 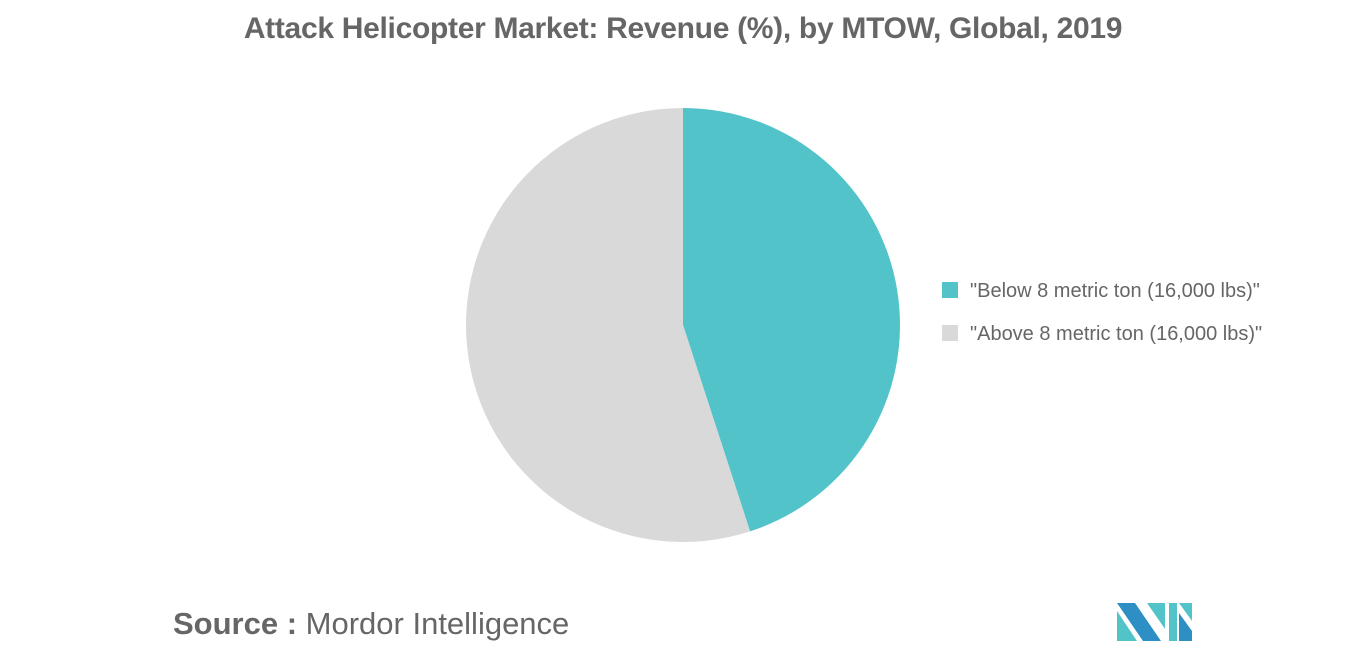 I want to click on legend-label: "Above 8 metric ton (16,000 lbs)", so click(x=1116, y=334).